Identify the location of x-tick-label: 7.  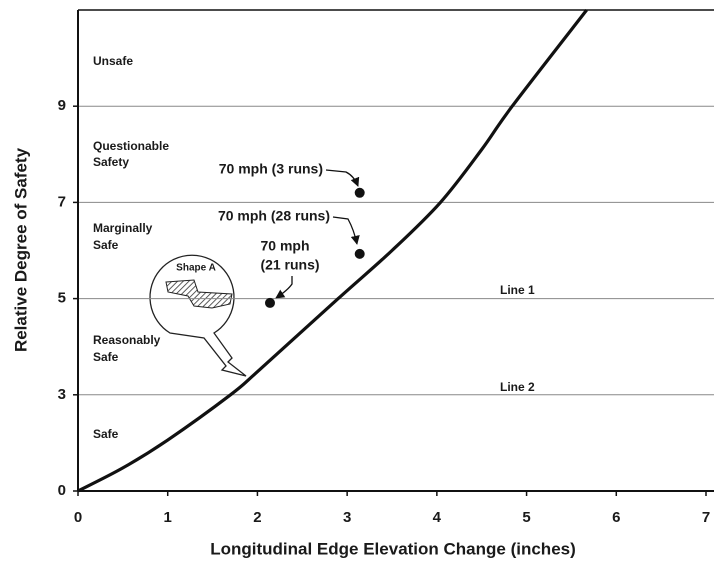
(706, 517).